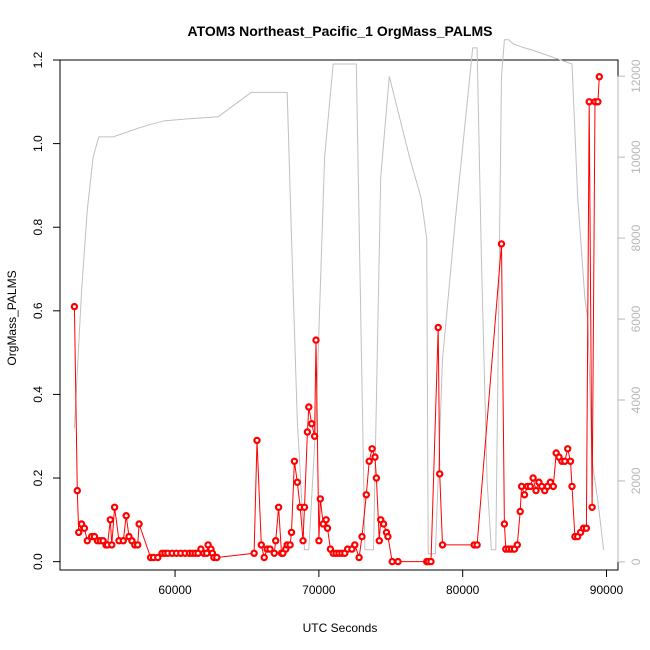 This screenshot has width=650, height=650. I want to click on y-tick-label: 0.8, so click(38, 227).